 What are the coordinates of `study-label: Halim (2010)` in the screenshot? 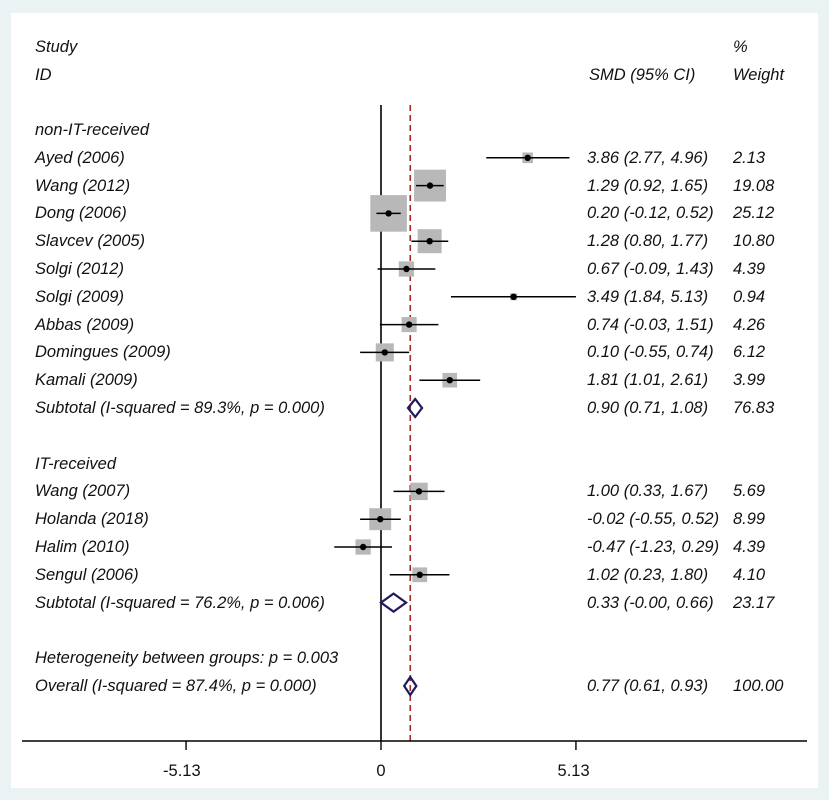 It's located at (82, 547).